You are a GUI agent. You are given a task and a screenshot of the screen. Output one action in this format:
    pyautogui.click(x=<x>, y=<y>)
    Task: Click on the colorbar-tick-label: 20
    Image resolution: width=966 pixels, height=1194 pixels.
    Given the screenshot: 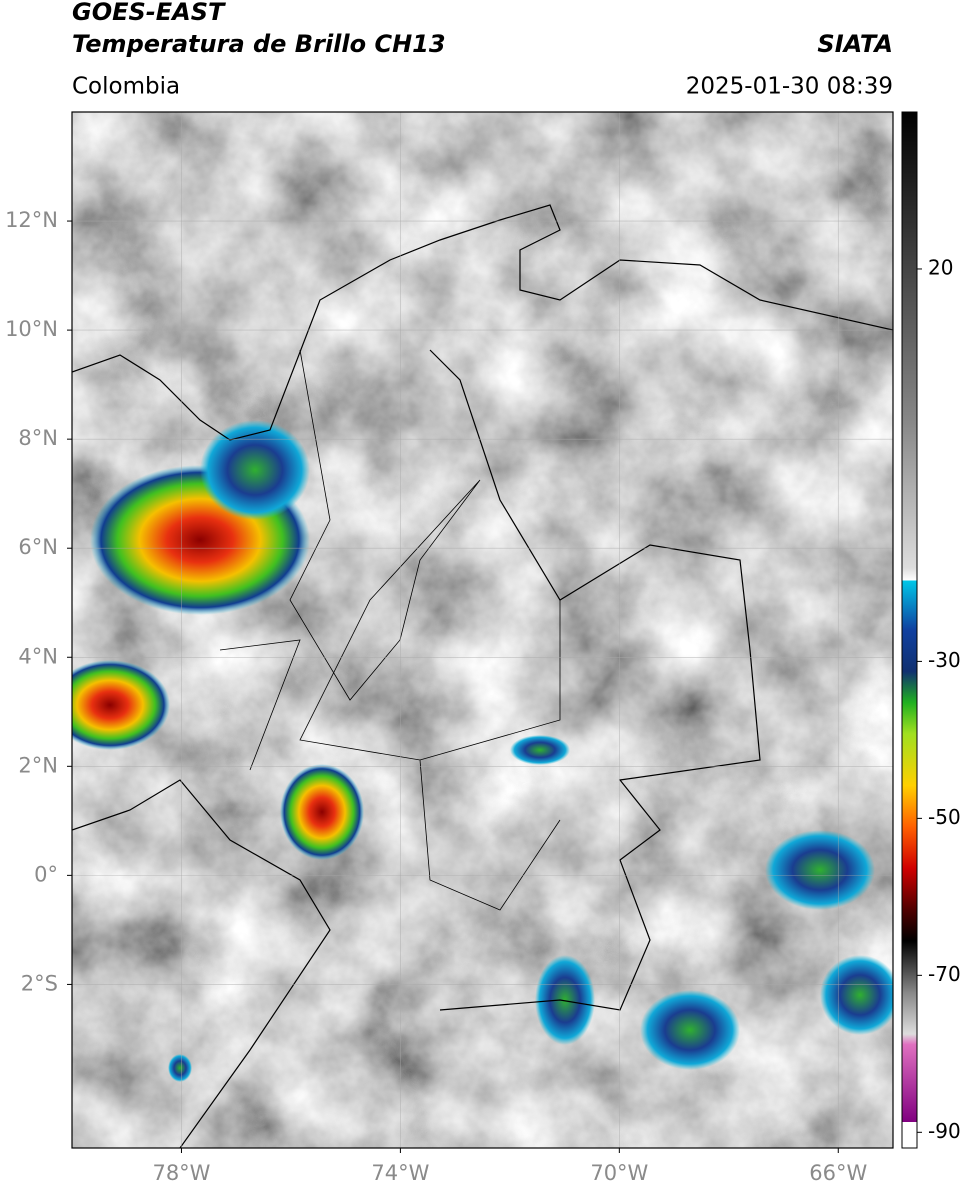 What is the action you would take?
    pyautogui.click(x=940, y=267)
    